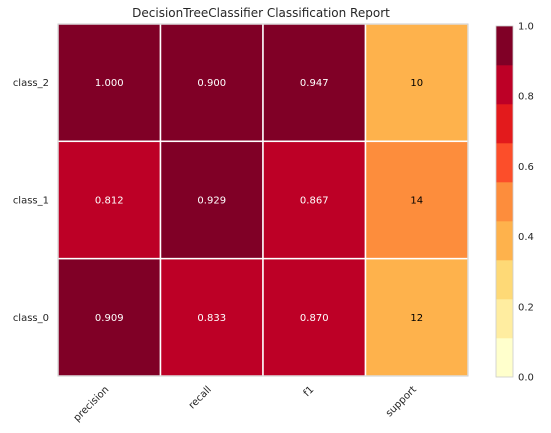  Describe the element at coordinates (526, 167) in the screenshot. I see `colorbar-tick-label: 0.6` at that location.